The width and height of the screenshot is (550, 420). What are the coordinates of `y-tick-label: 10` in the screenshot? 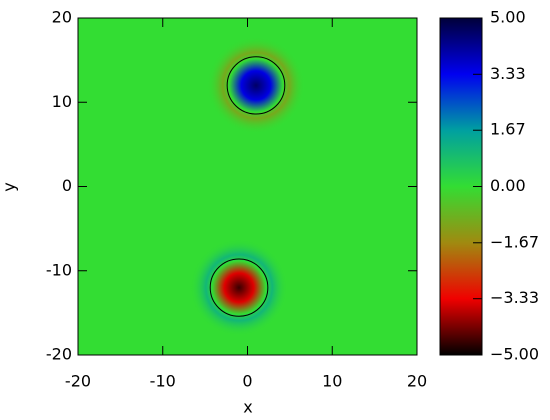 It's located at (62, 101).